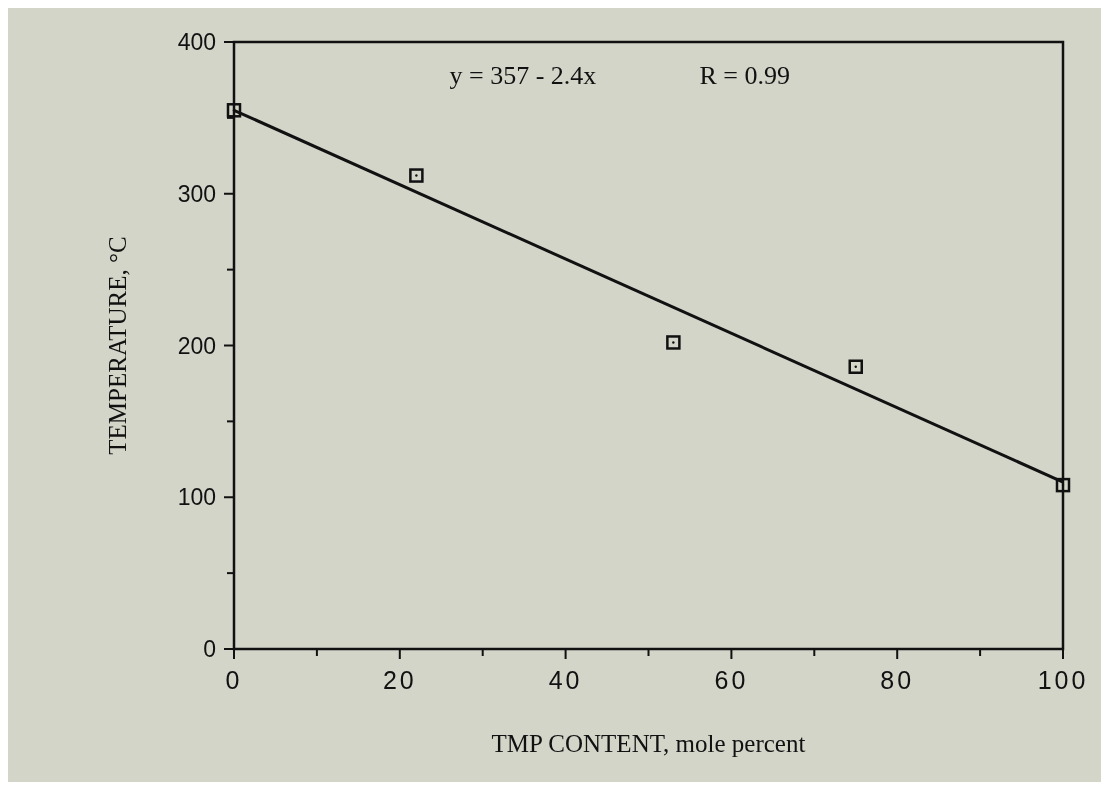 Image resolution: width=1109 pixels, height=790 pixels. I want to click on y-tick-label: 300, so click(196, 193).